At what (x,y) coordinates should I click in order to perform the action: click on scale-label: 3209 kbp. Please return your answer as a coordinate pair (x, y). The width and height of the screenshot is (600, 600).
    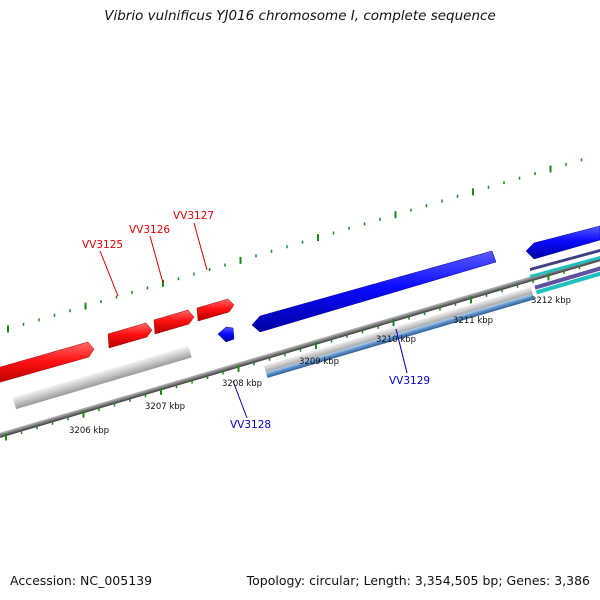
    Looking at the image, I should click on (319, 362).